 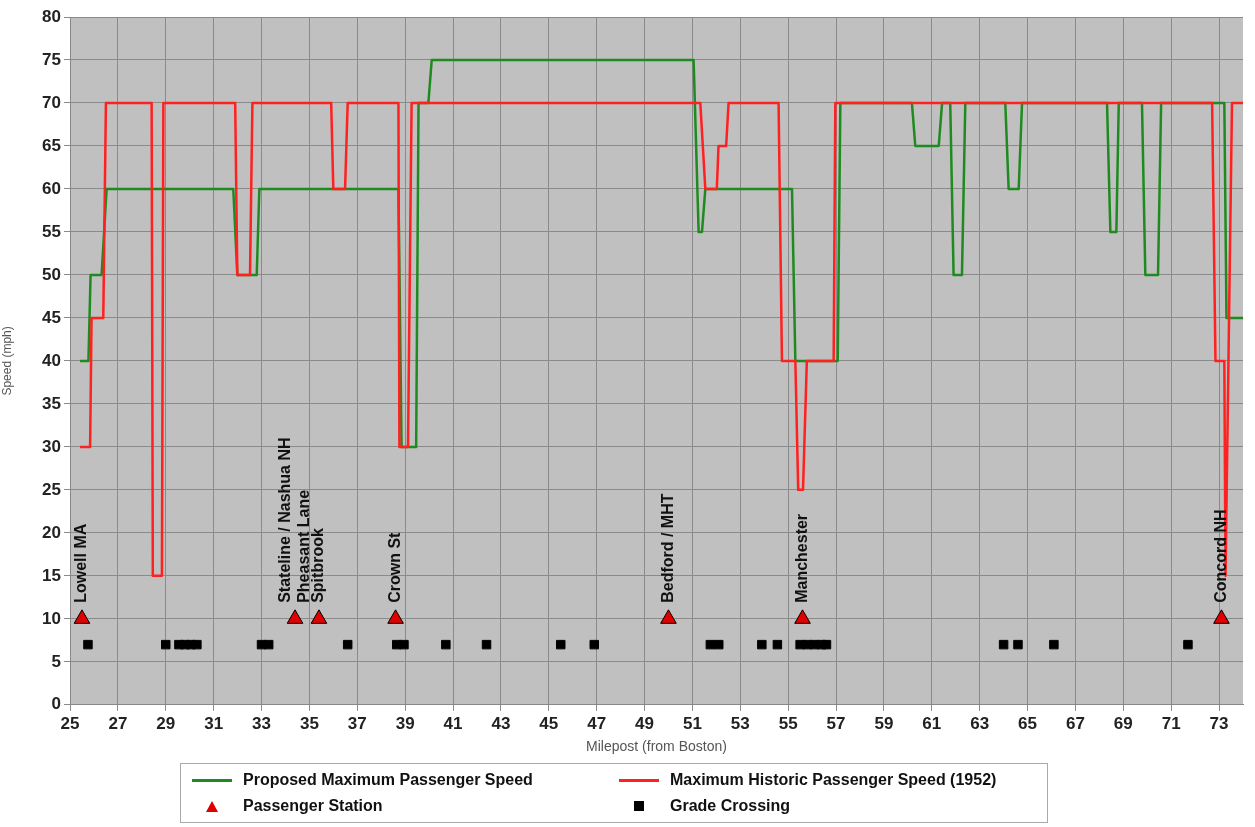 I want to click on x-tick-label: 29, so click(x=166, y=723).